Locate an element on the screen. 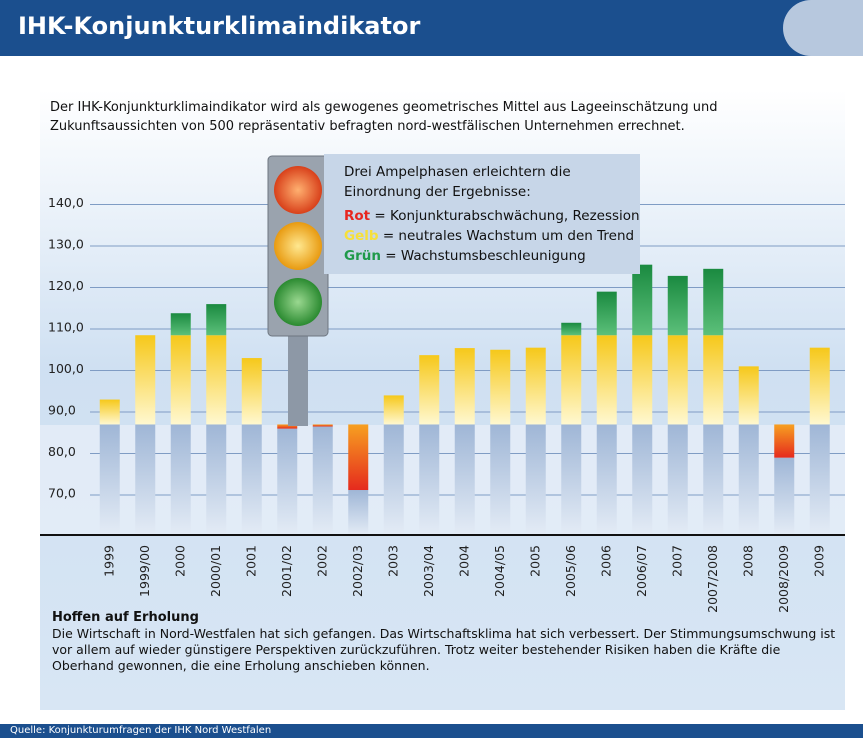 Image resolution: width=863 pixels, height=738 pixels. x-tick-label: 2003/04 is located at coordinates (428, 571).